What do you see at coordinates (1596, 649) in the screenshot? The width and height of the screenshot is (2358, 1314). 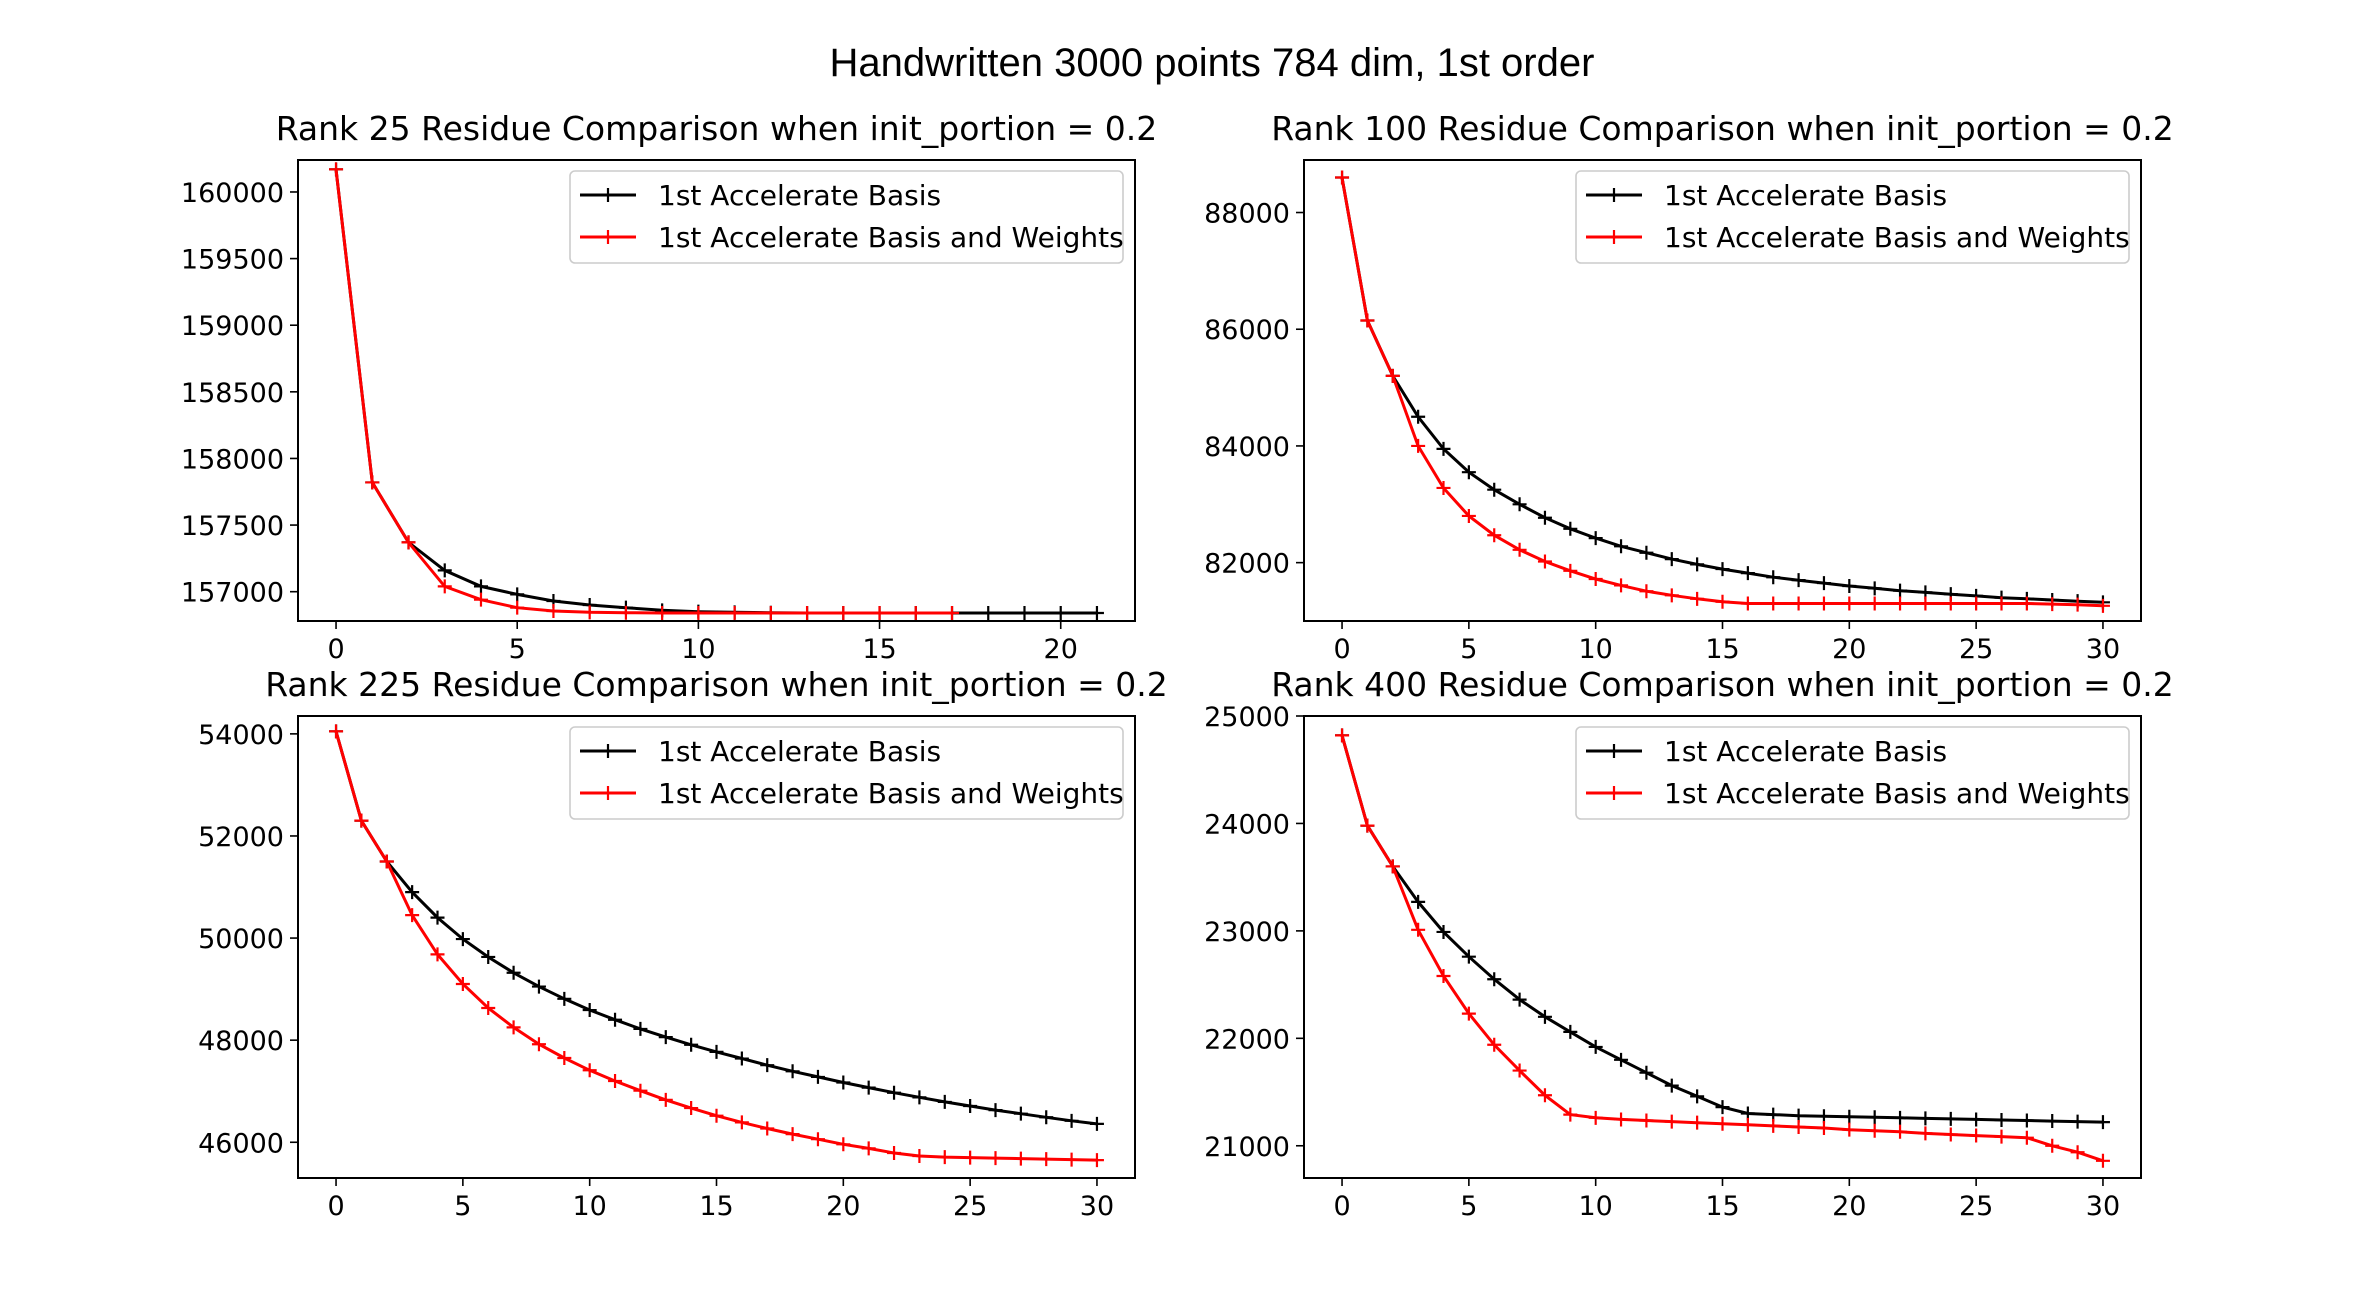 I see `x-tick-label: 10` at bounding box center [1596, 649].